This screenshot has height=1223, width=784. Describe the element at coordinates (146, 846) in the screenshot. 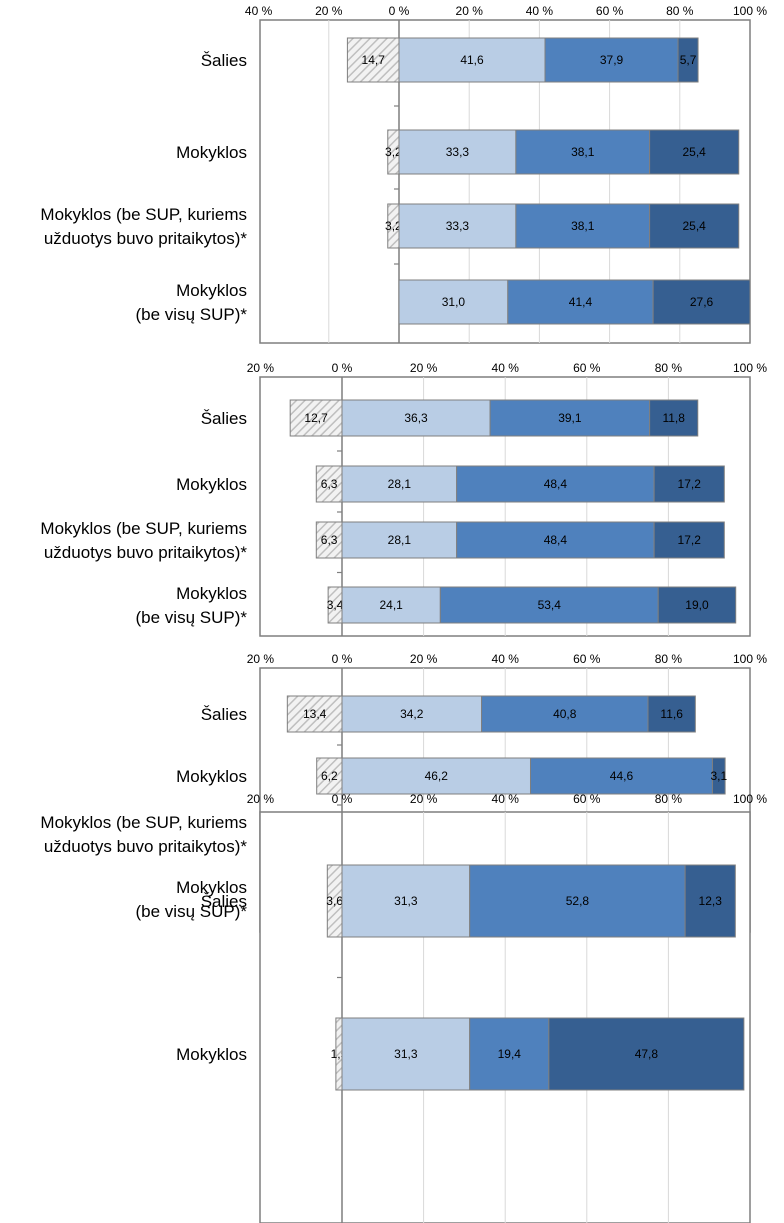

I see `chart-3-category-label: užduotys buvo pritaikytos)*` at that location.